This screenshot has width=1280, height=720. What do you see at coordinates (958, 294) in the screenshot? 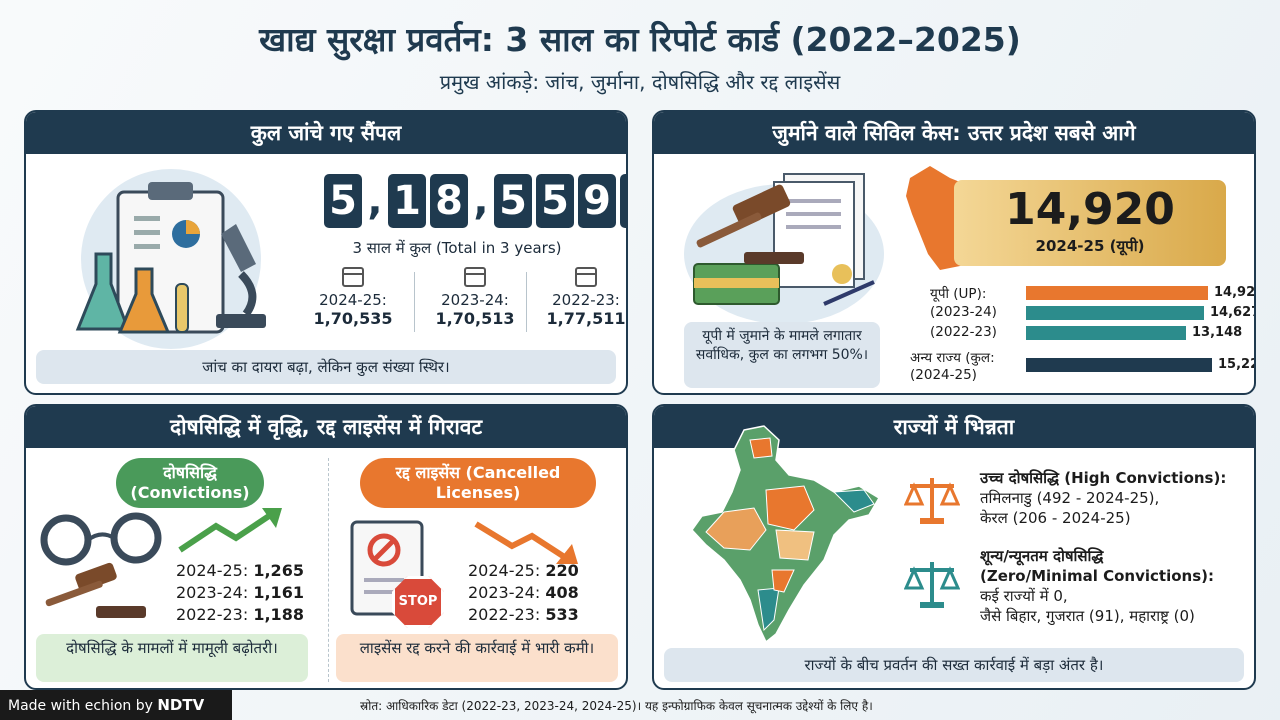
I see `bar-label: यूपी (UP):` at bounding box center [958, 294].